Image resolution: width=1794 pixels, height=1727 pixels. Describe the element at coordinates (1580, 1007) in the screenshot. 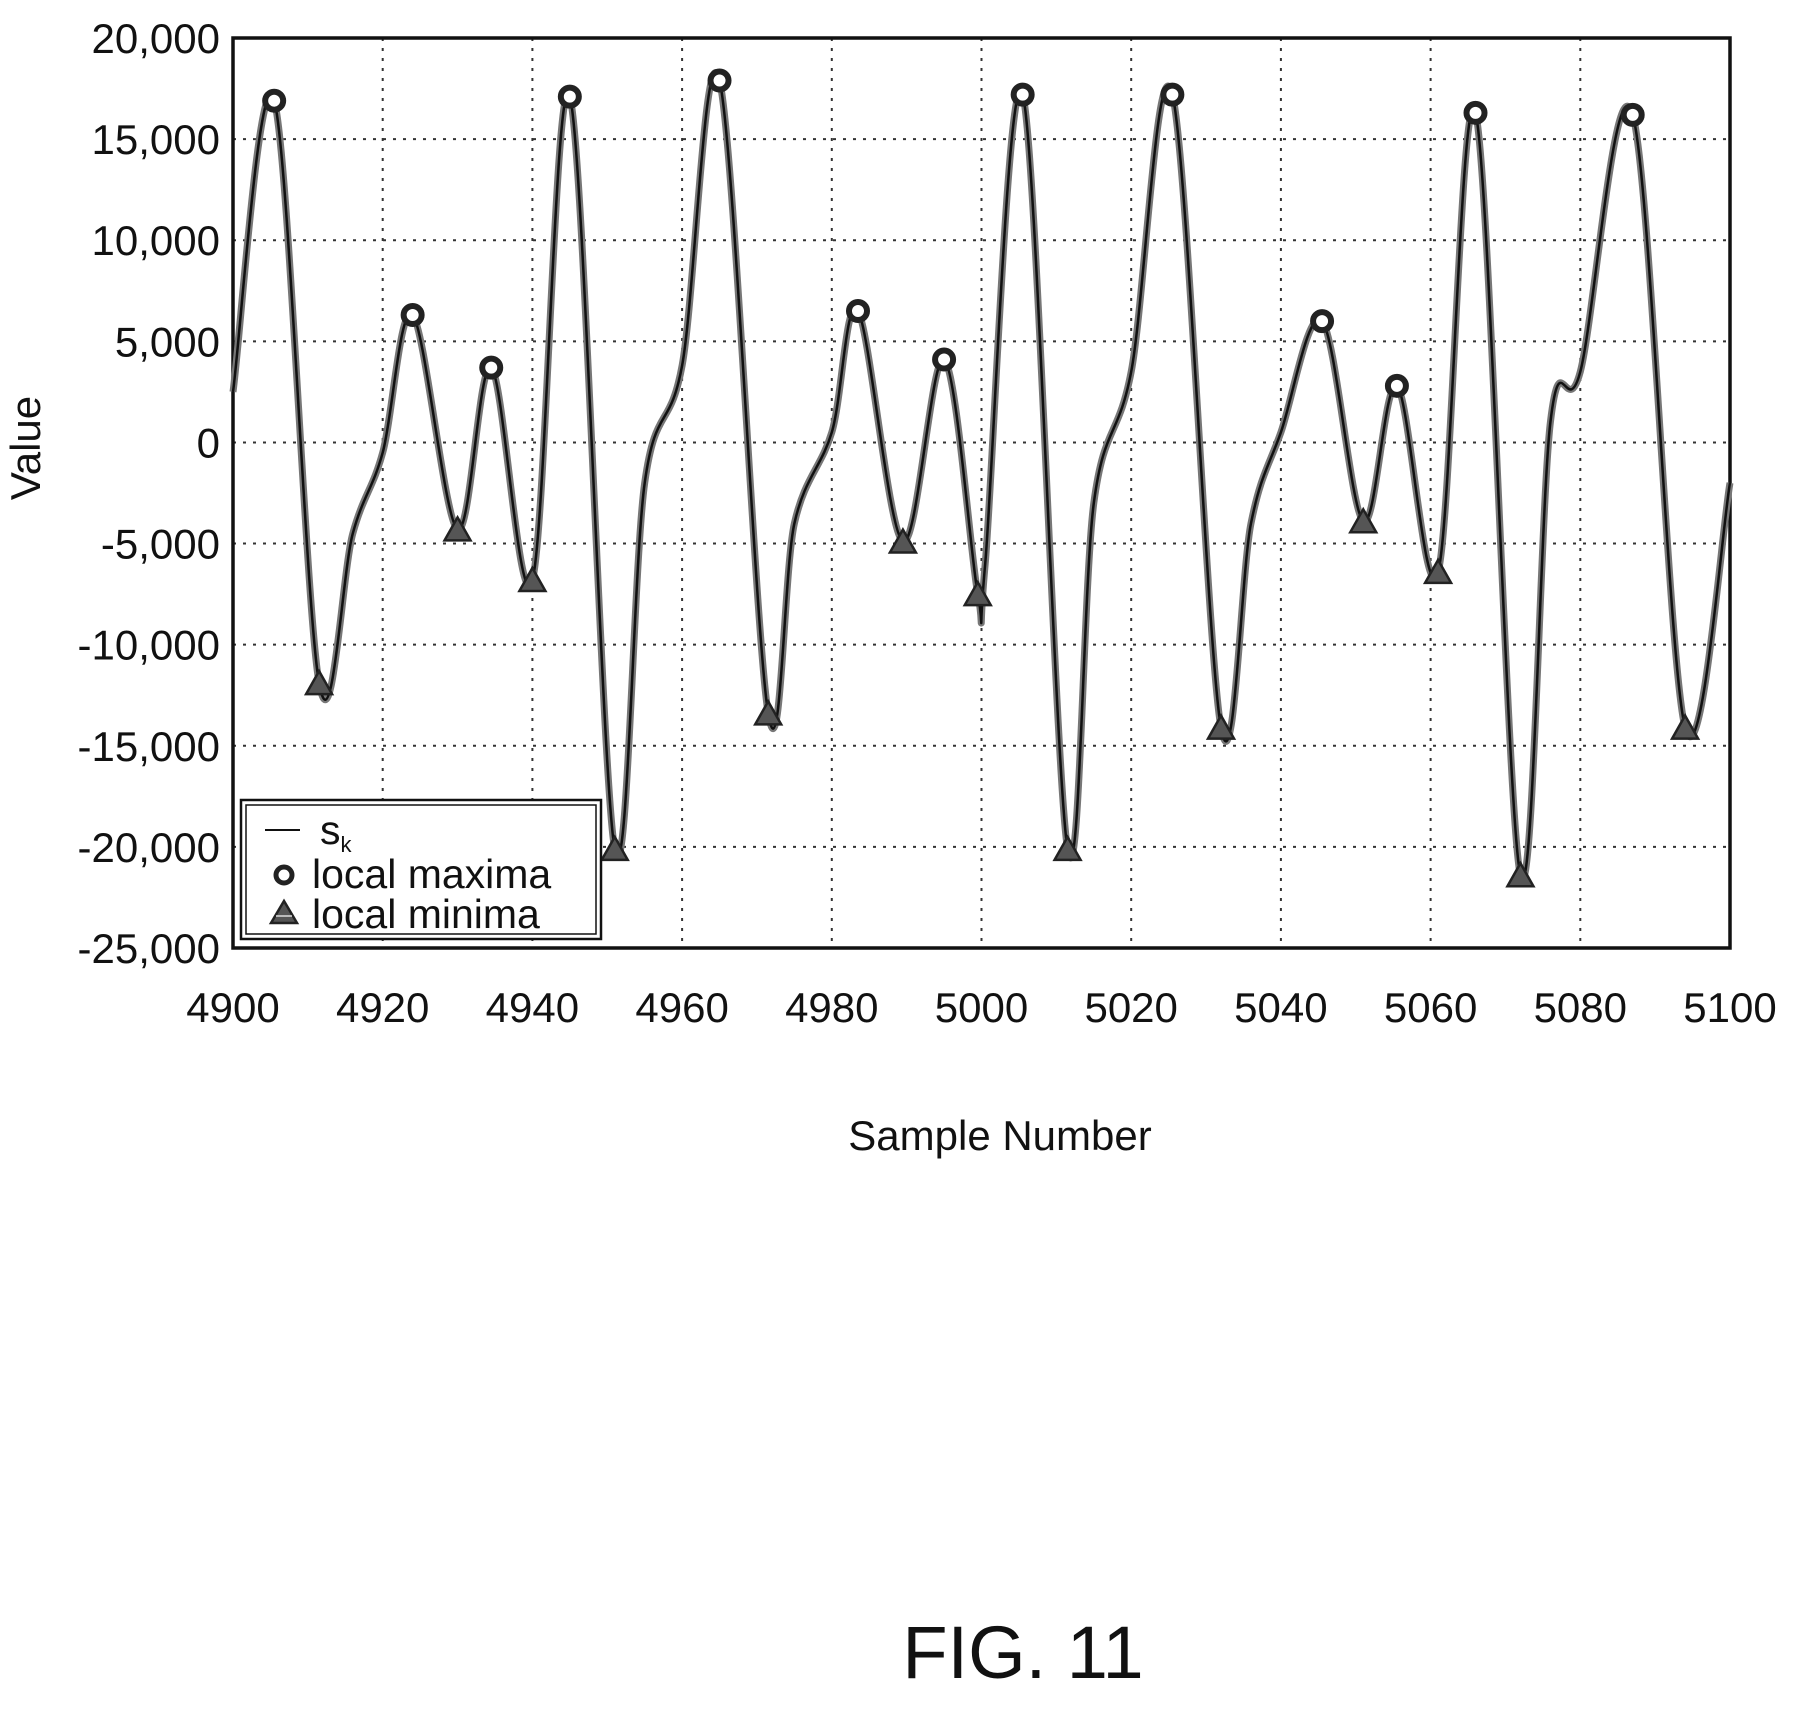

I see `x-tick-label: 5080` at that location.